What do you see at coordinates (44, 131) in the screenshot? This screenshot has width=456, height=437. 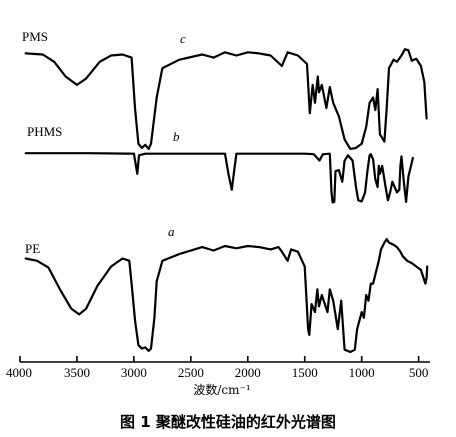 I see `series-label-phms: PHMS` at bounding box center [44, 131].